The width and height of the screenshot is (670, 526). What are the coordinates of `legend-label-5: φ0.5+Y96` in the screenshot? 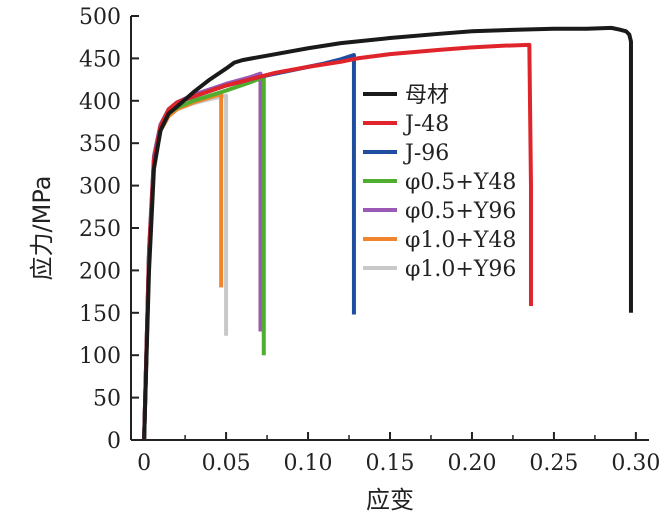 It's located at (460, 211).